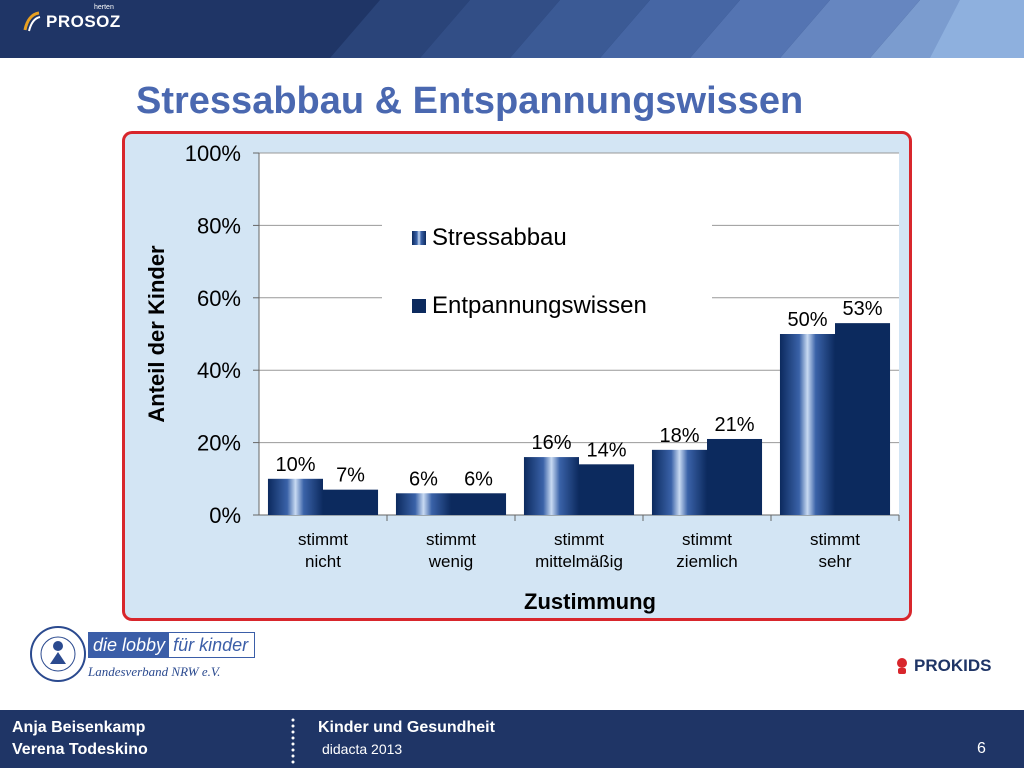 Image resolution: width=1024 pixels, height=768 pixels. What do you see at coordinates (981, 748) in the screenshot?
I see `page-number: 6` at bounding box center [981, 748].